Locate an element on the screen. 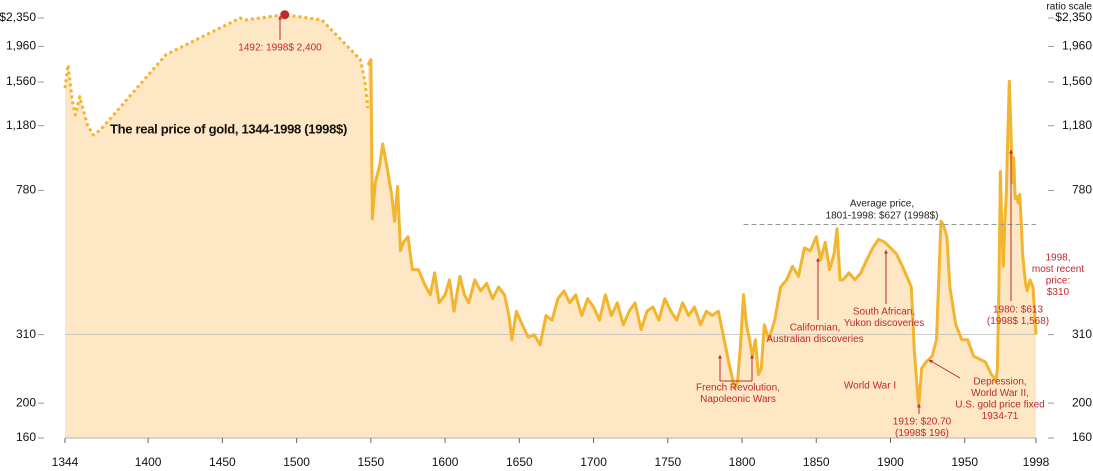  average-label: Average price, is located at coordinates (882, 204).